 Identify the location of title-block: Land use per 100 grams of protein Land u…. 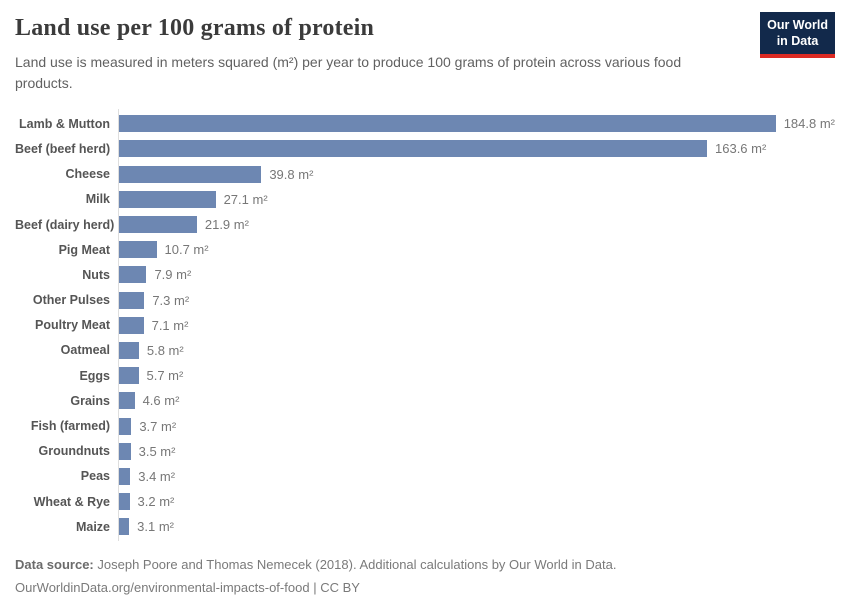
(375, 53).